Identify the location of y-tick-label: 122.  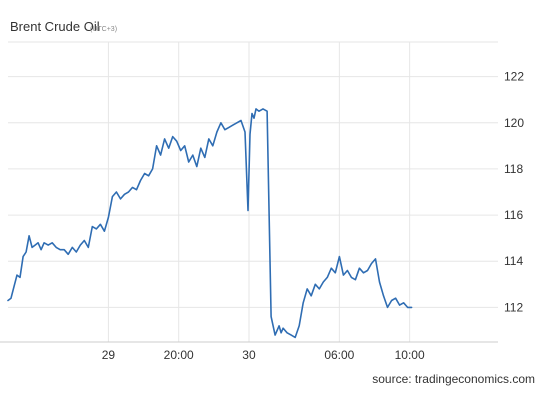
(514, 77).